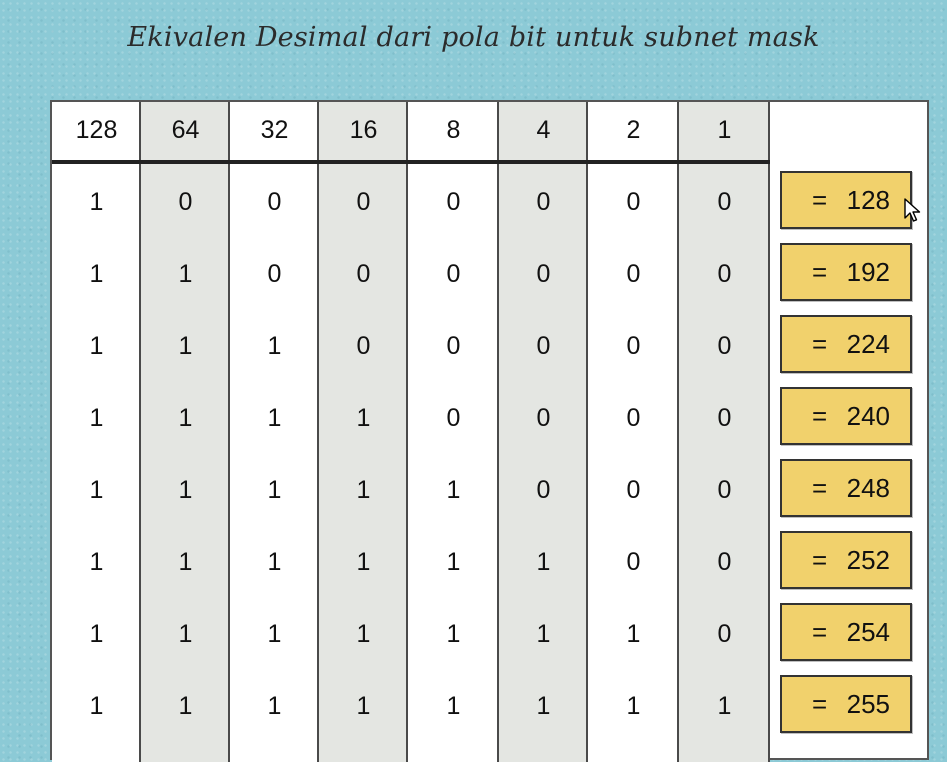  What do you see at coordinates (868, 344) in the screenshot?
I see `decimal-value: 224` at bounding box center [868, 344].